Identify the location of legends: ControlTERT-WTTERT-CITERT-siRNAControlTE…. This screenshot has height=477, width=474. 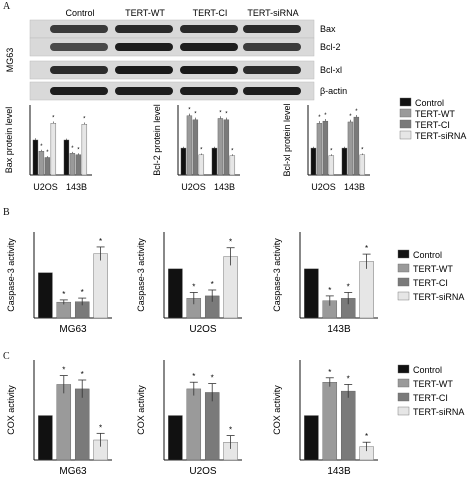
(431, 257).